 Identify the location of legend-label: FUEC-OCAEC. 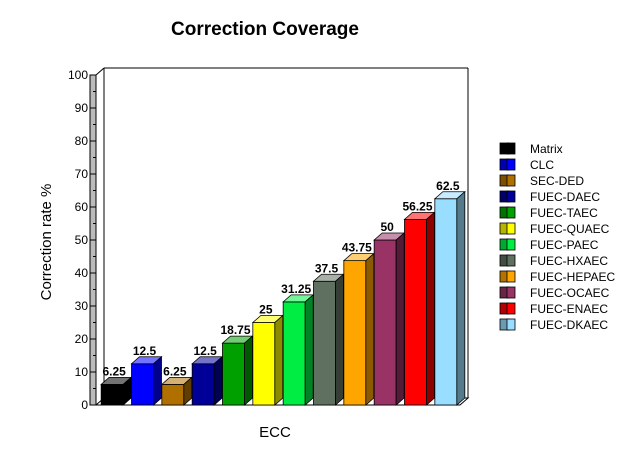
(570, 293).